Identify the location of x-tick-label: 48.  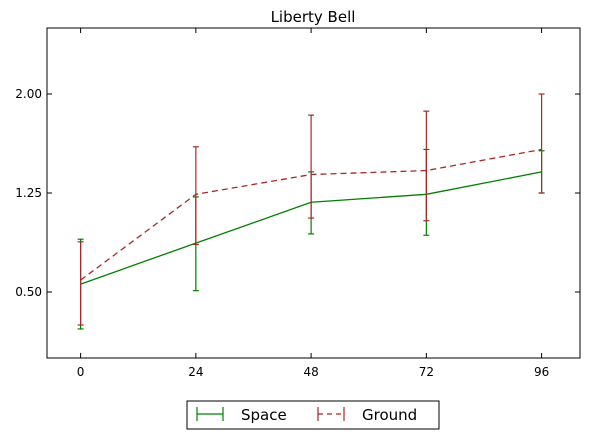
(310, 372).